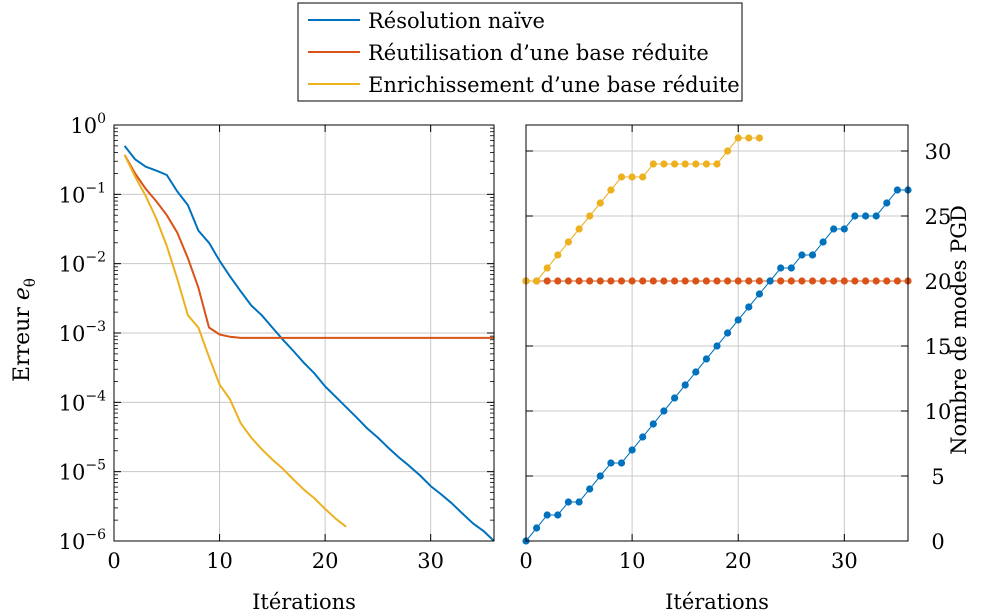 Image resolution: width=982 pixels, height=615 pixels. I want to click on right-series-enrich, so click(643, 209).